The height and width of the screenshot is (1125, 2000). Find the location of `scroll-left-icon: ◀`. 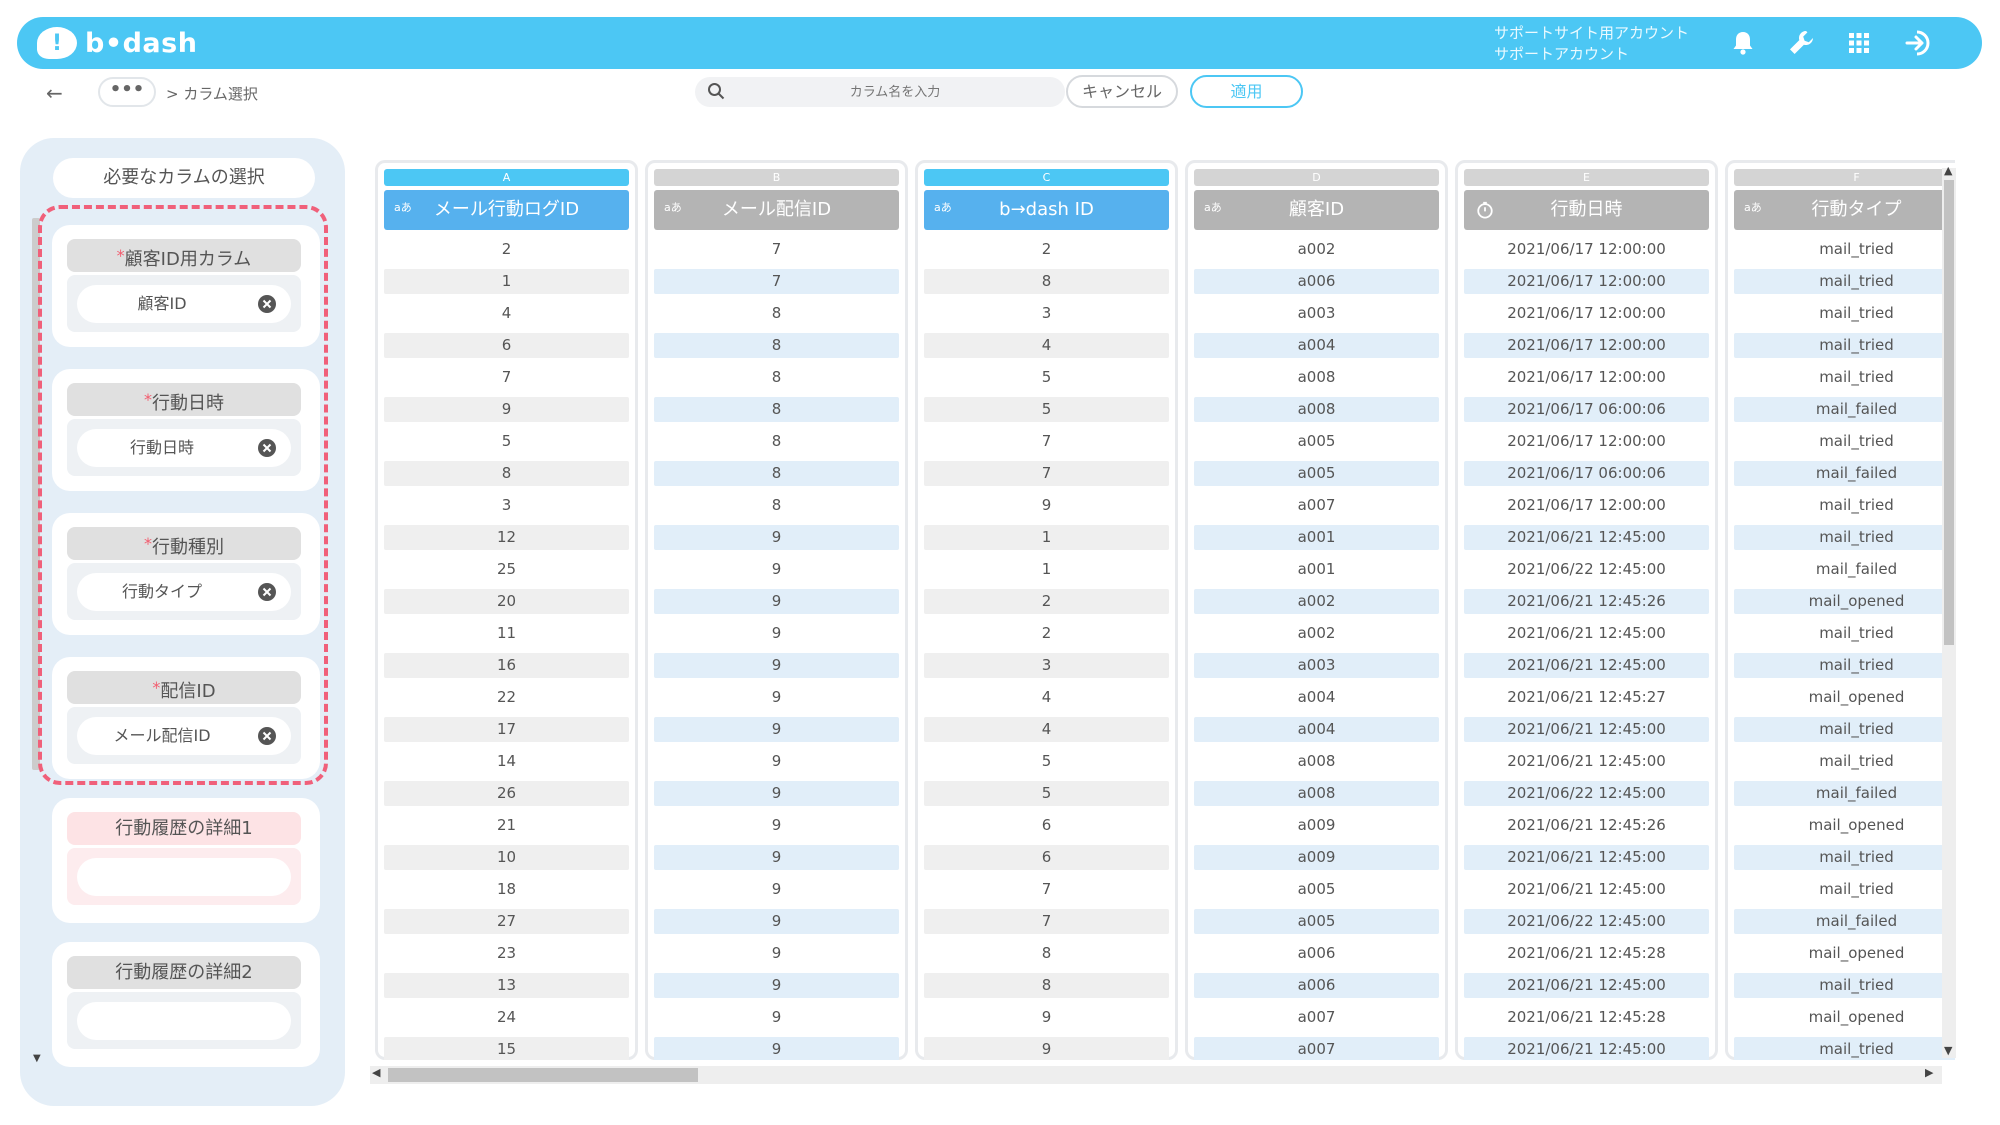

scroll-left-icon: ◀ is located at coordinates (376, 1072).